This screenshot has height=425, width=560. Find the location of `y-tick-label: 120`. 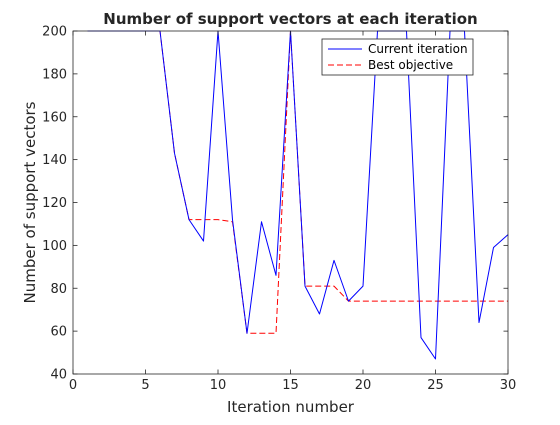

y-tick-label: 120 is located at coordinates (54, 203).